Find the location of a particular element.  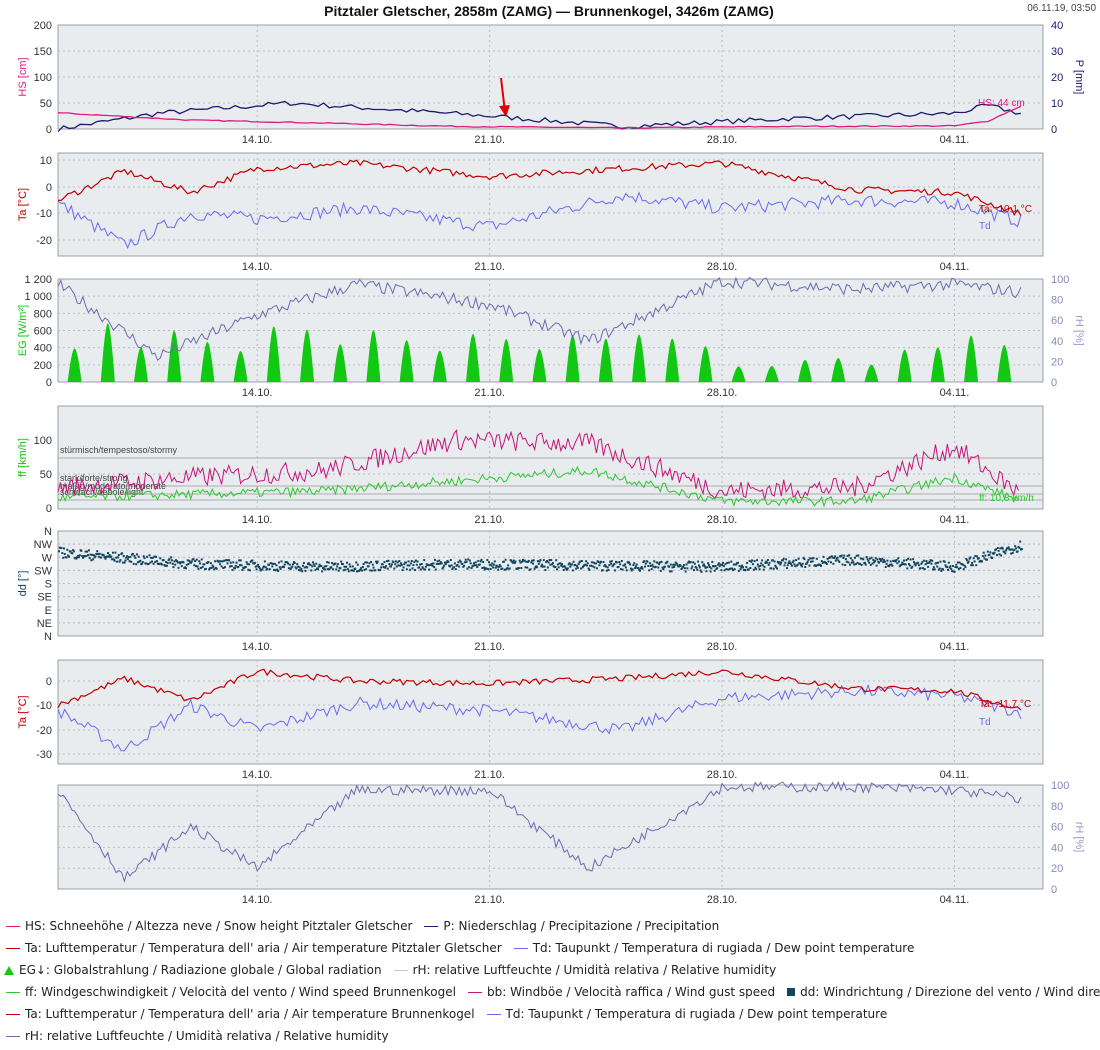

y-tick-label-right: 60 is located at coordinates (1057, 321).